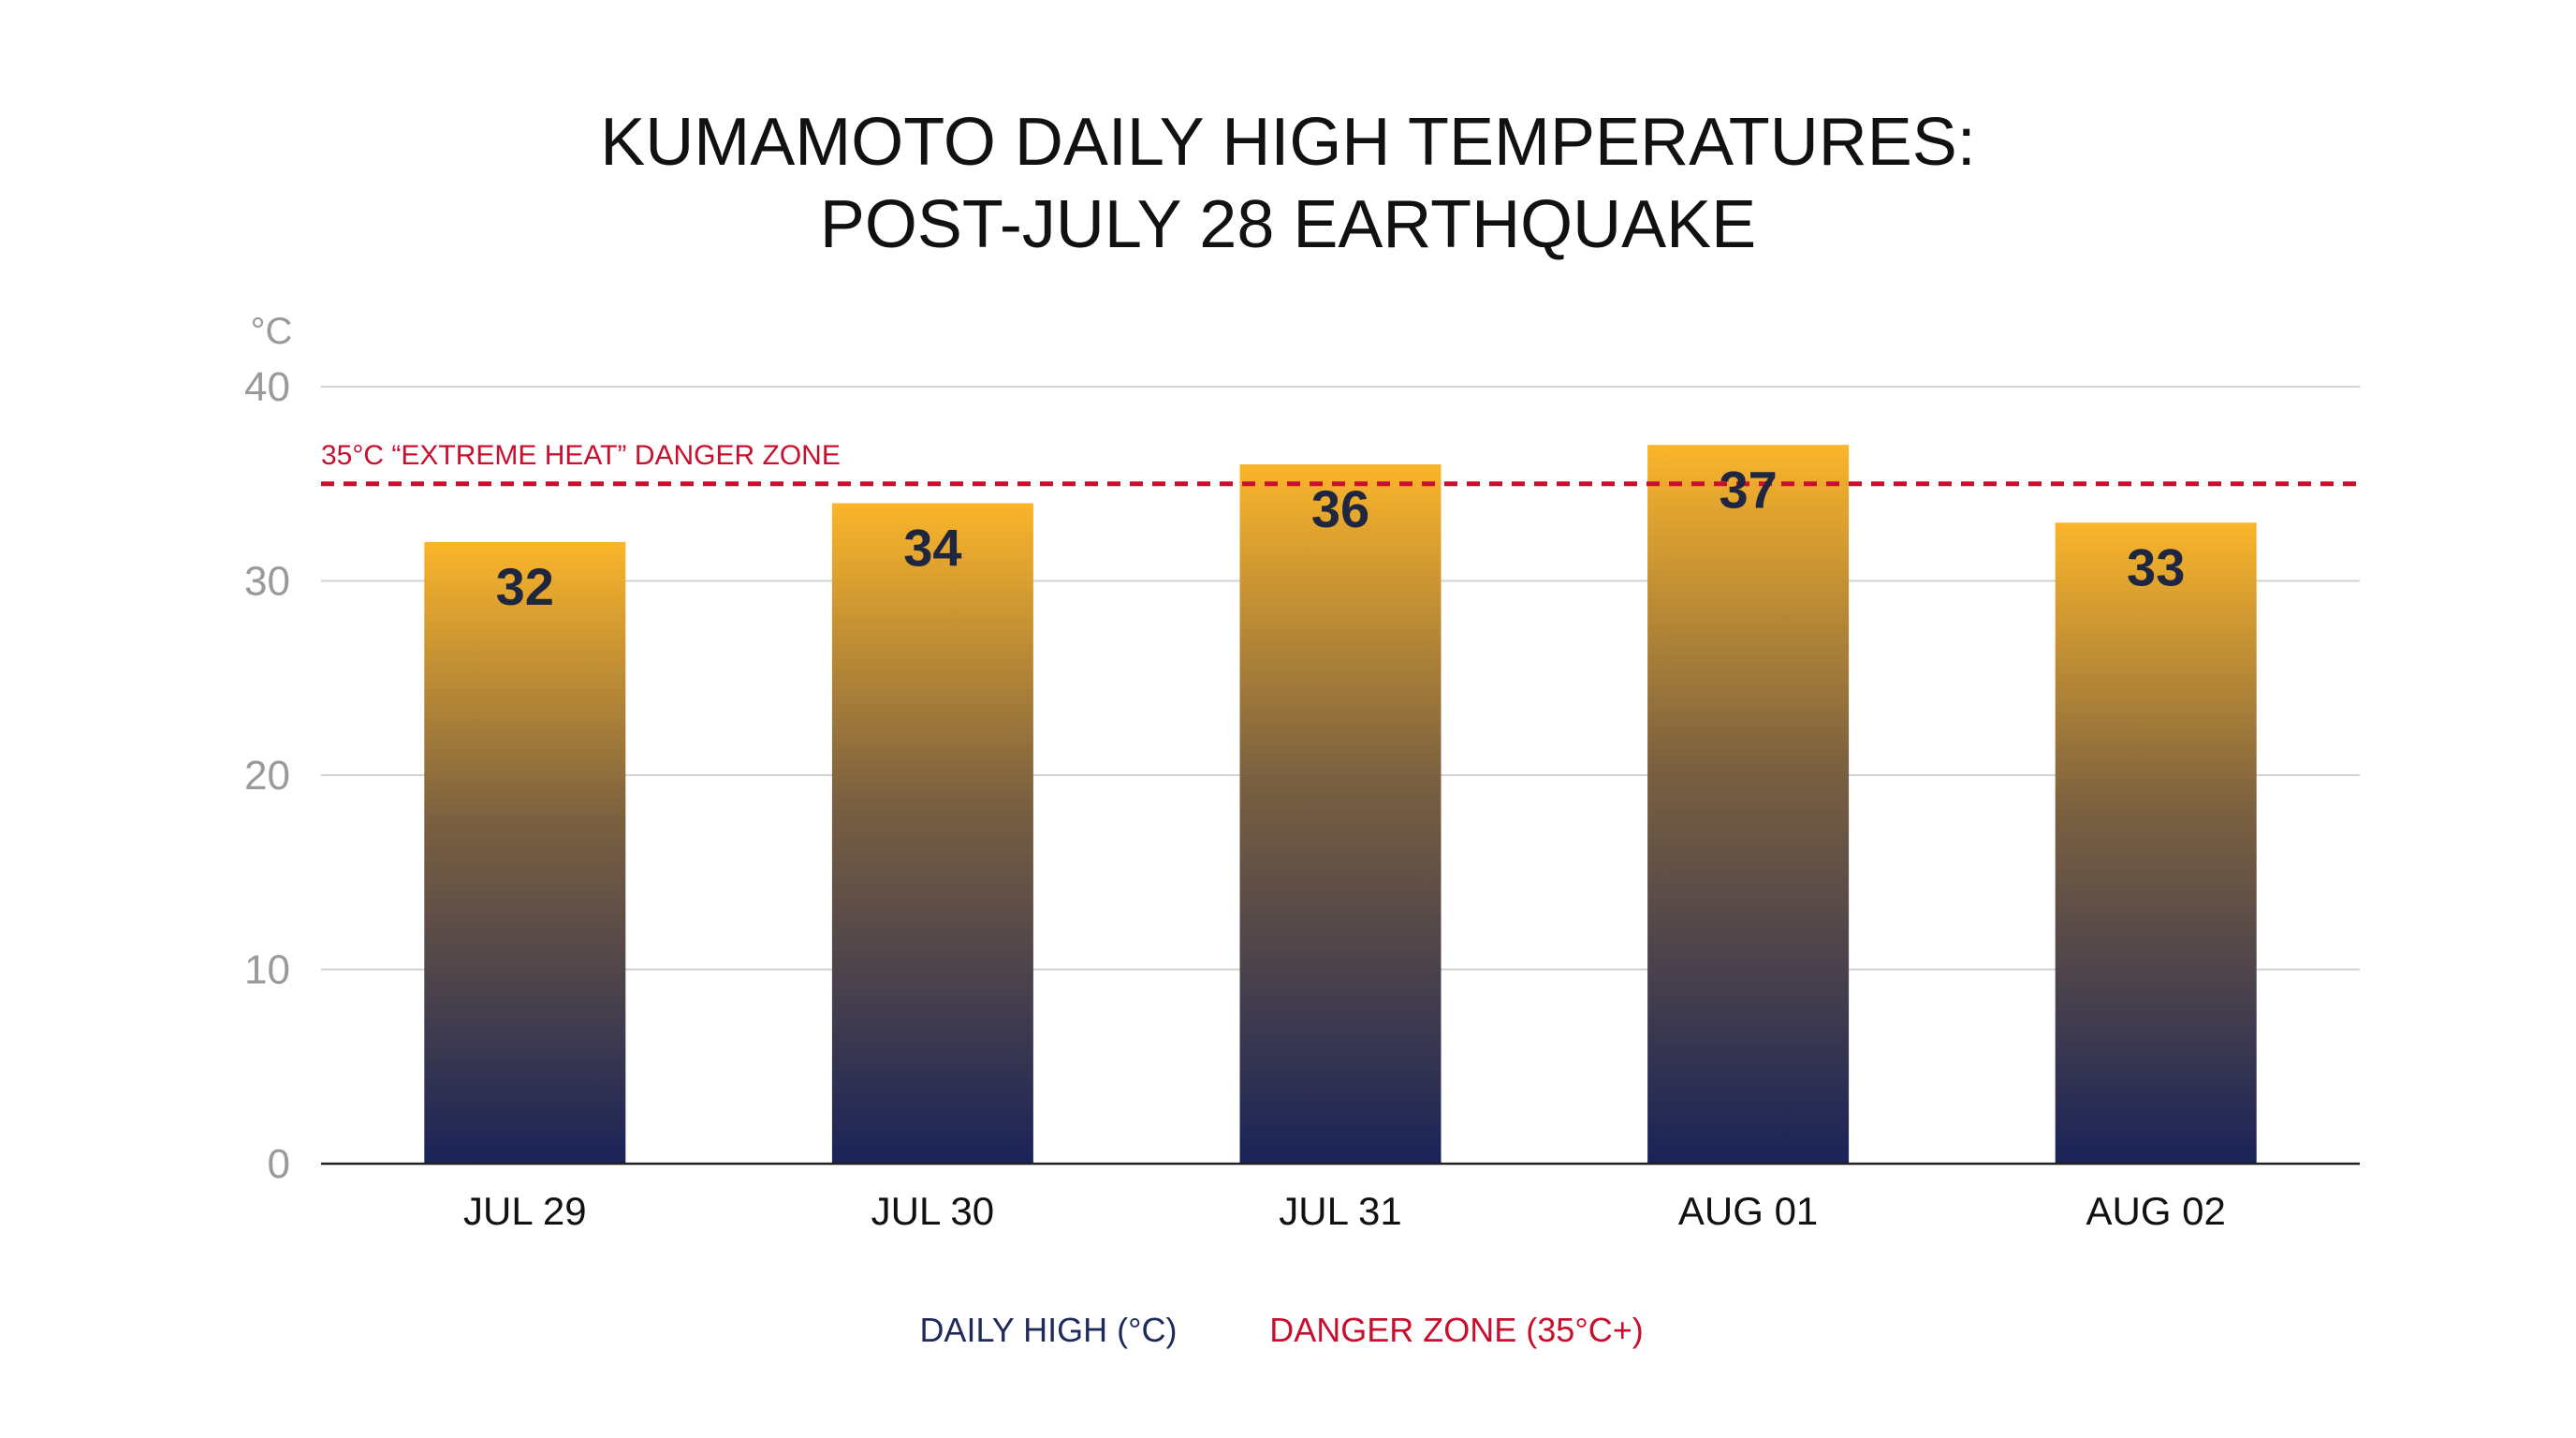 Image resolution: width=2576 pixels, height=1438 pixels. Describe the element at coordinates (2156, 566) in the screenshot. I see `bar-value-label-5: 33` at that location.